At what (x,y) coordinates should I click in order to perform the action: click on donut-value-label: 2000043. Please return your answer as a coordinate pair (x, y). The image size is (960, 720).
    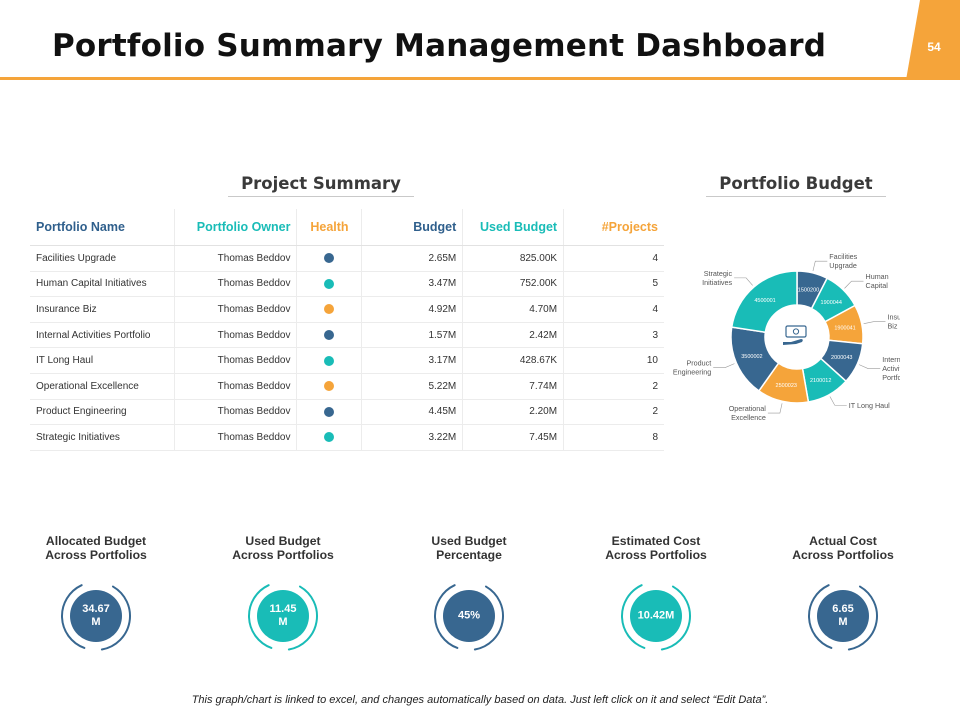
    Looking at the image, I should click on (841, 358).